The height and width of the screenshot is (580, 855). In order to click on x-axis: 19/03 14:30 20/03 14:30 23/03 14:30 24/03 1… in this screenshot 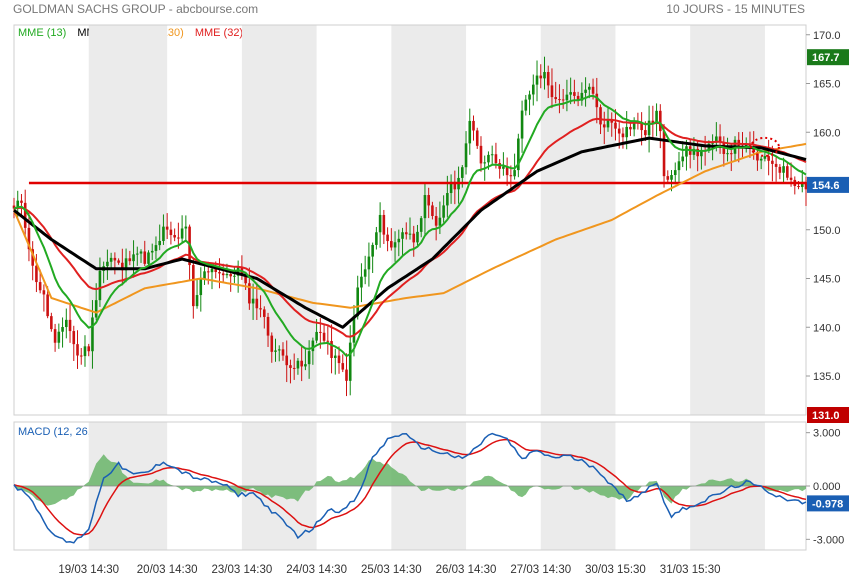, I will do `click(389, 570)`.